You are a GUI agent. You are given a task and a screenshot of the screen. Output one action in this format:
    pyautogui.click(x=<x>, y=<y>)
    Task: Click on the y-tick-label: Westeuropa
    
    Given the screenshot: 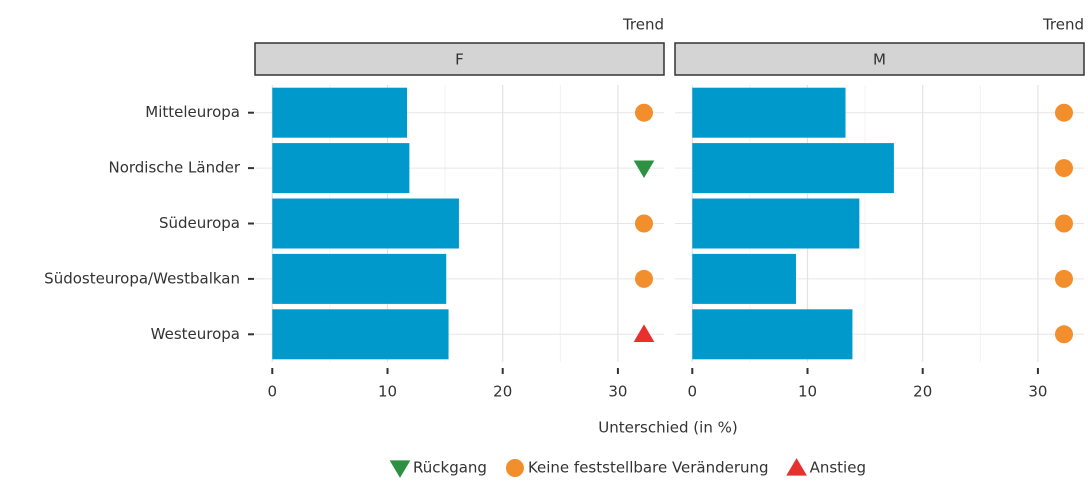 What is the action you would take?
    pyautogui.click(x=195, y=334)
    